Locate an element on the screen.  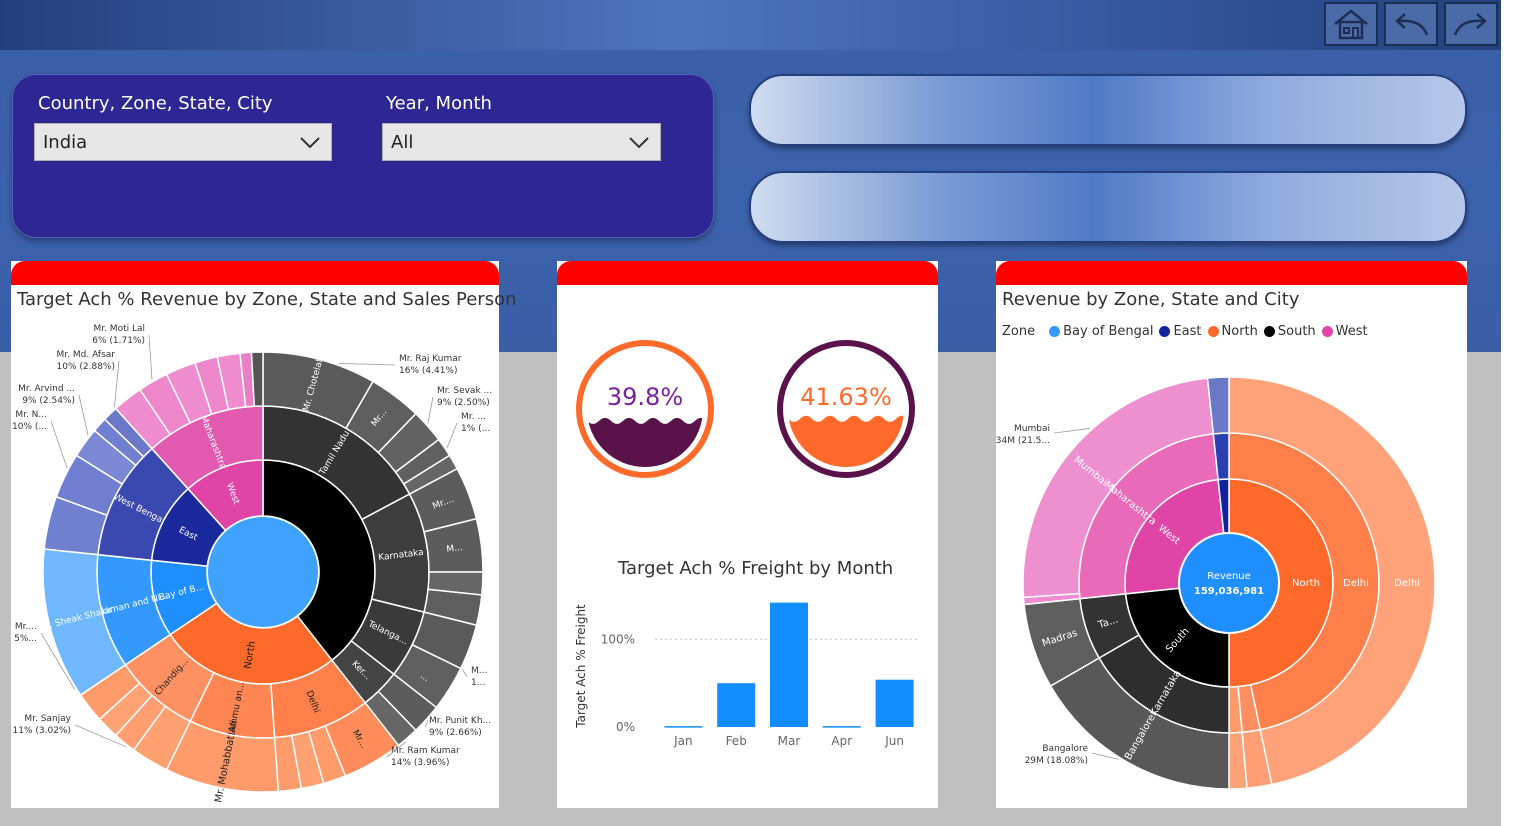
home-icon is located at coordinates (1351, 24).